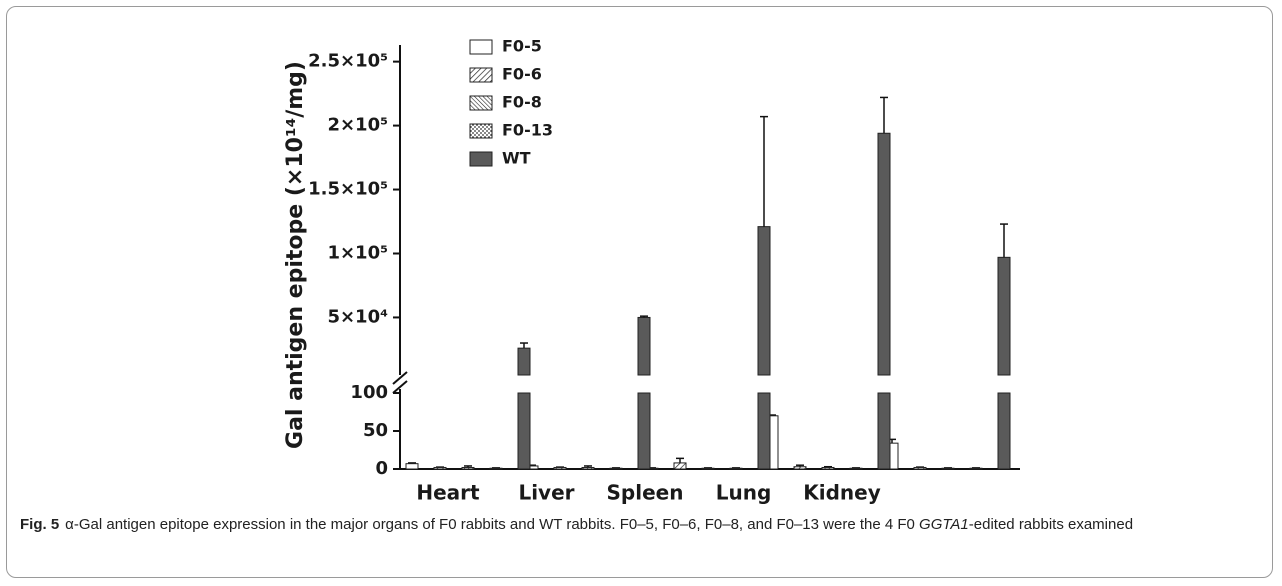 This screenshot has height=586, width=1282. Describe the element at coordinates (744, 493) in the screenshot. I see `x-tick-label: Lung` at that location.